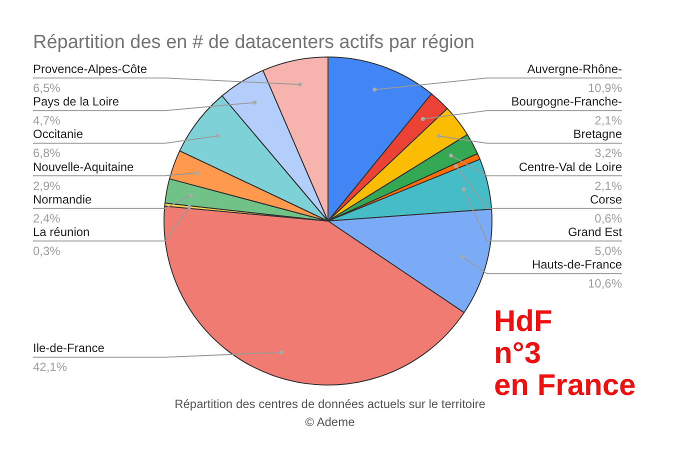 The image size is (679, 469). I want to click on slice-label: Centre-Val de Loire, so click(570, 167).